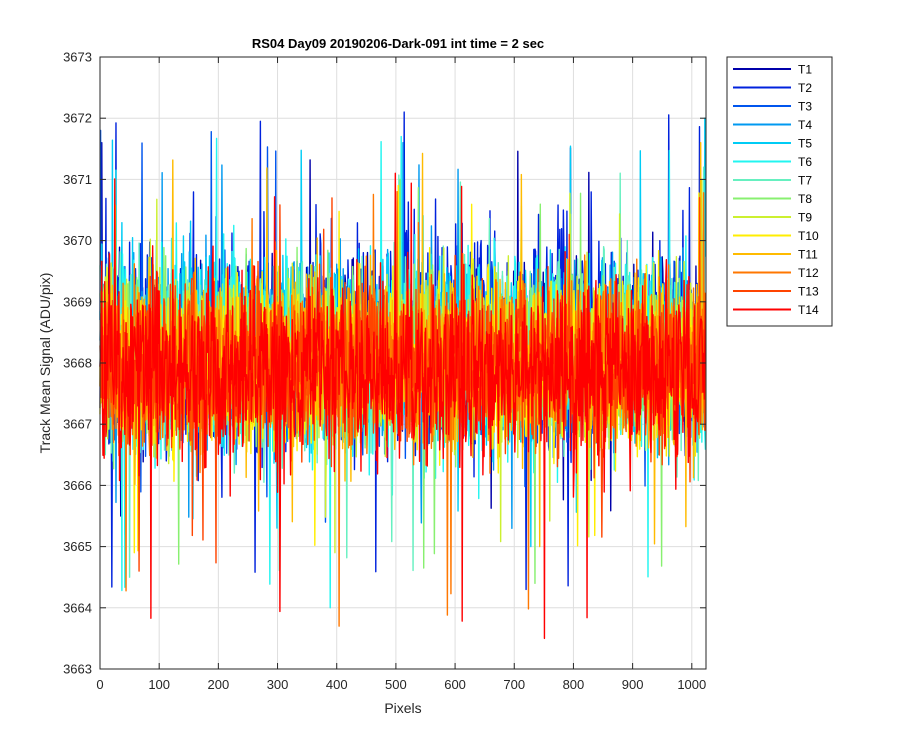 The width and height of the screenshot is (900, 755). What do you see at coordinates (805, 181) in the screenshot?
I see `legend-label: T7` at bounding box center [805, 181].